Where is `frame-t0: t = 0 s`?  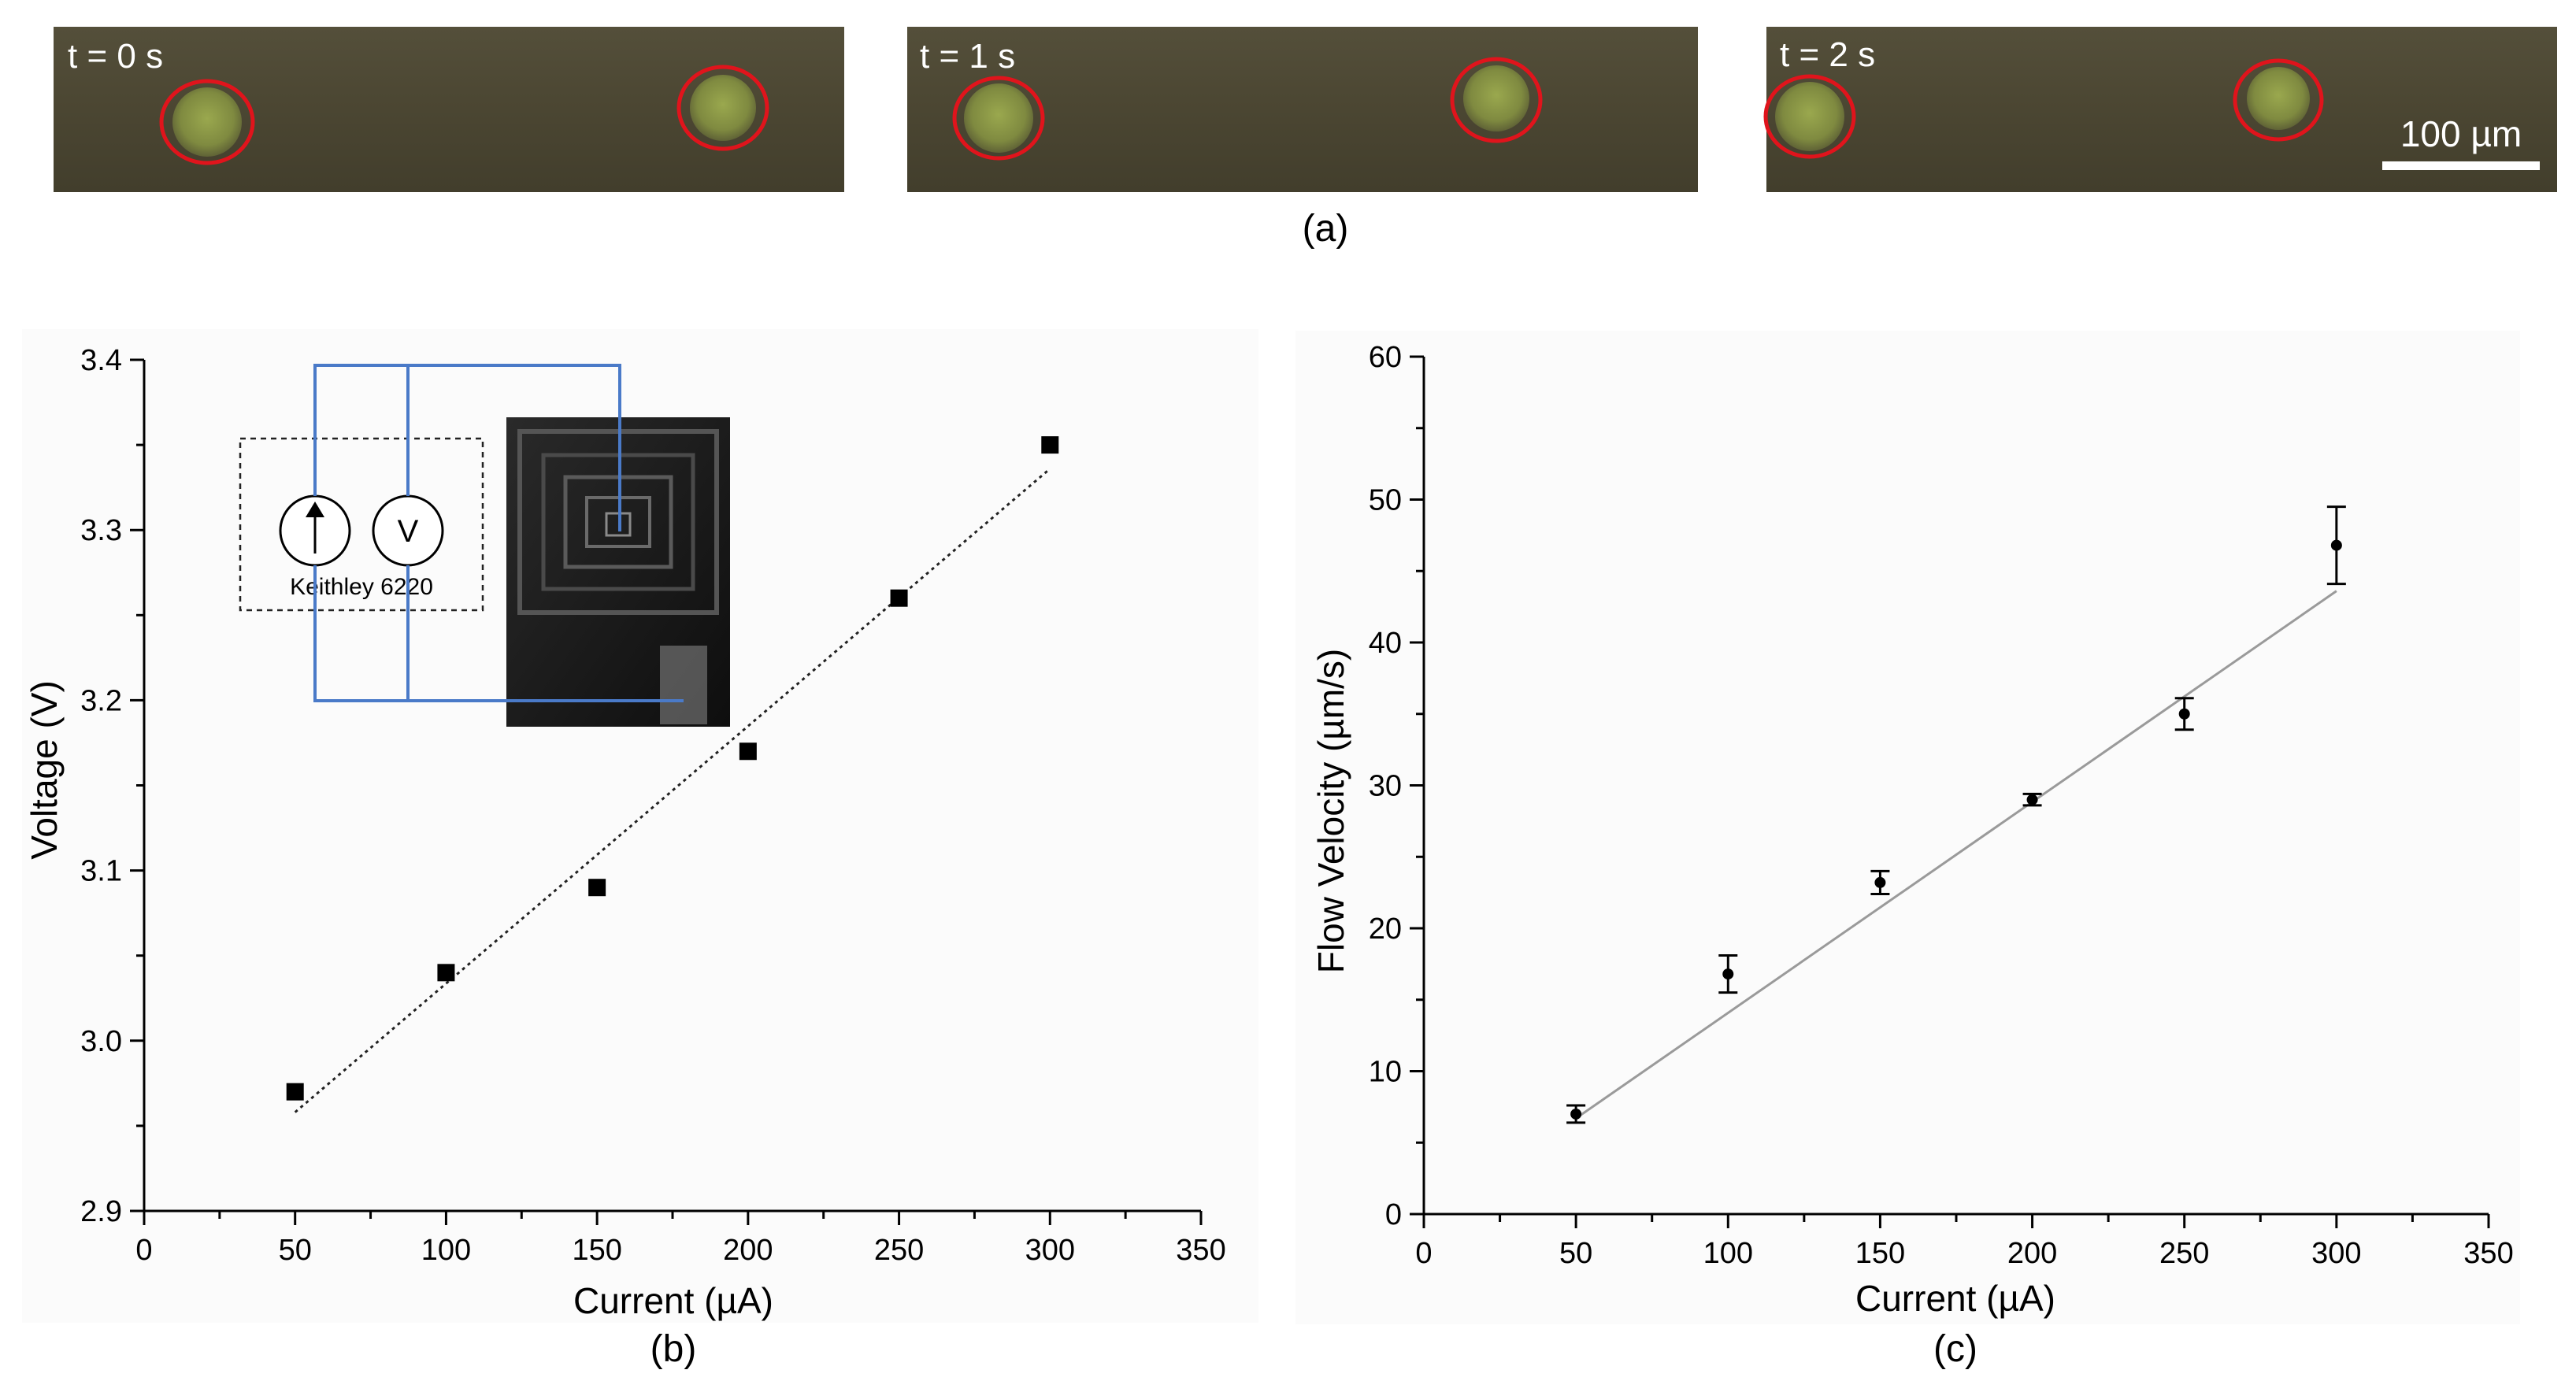 frame-t0: t = 0 s is located at coordinates (449, 109).